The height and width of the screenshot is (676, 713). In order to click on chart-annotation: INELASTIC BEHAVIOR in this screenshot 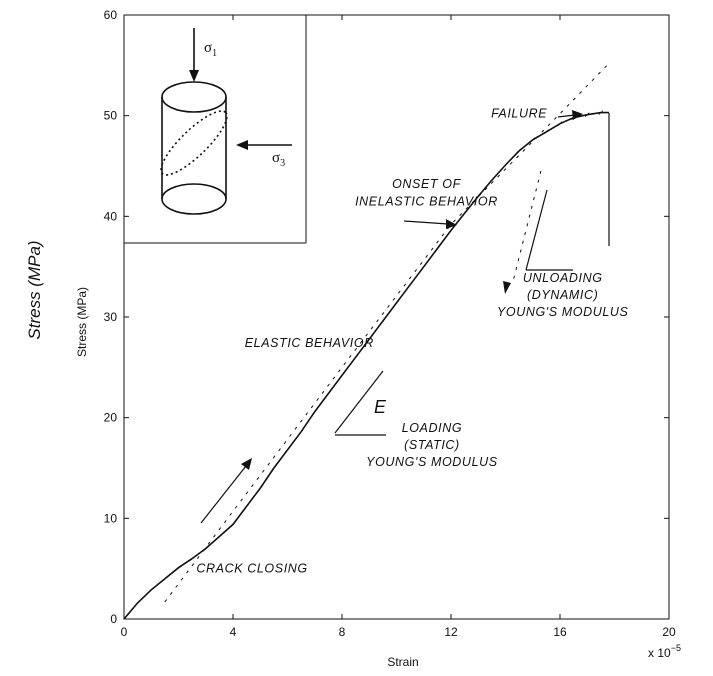, I will do `click(426, 201)`.